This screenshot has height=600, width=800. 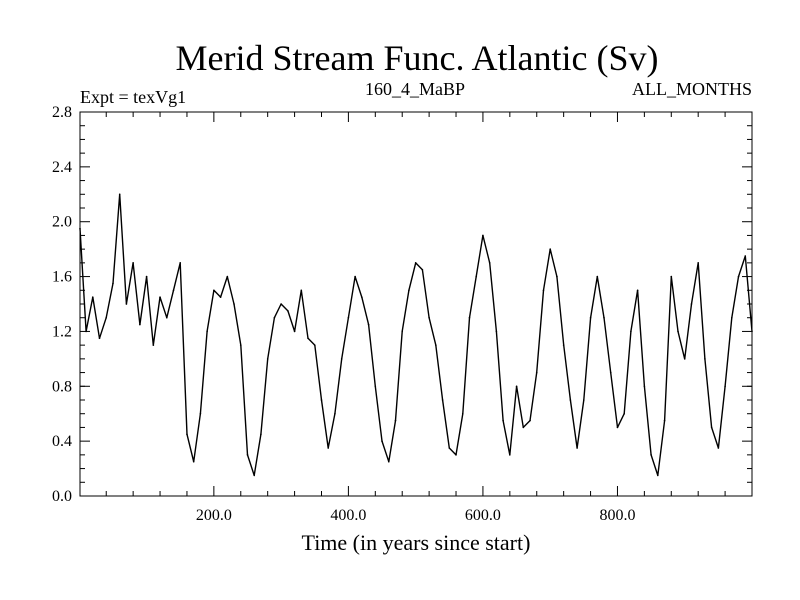 What do you see at coordinates (692, 89) in the screenshot?
I see `subtitle-right: ALL_MONTHS` at bounding box center [692, 89].